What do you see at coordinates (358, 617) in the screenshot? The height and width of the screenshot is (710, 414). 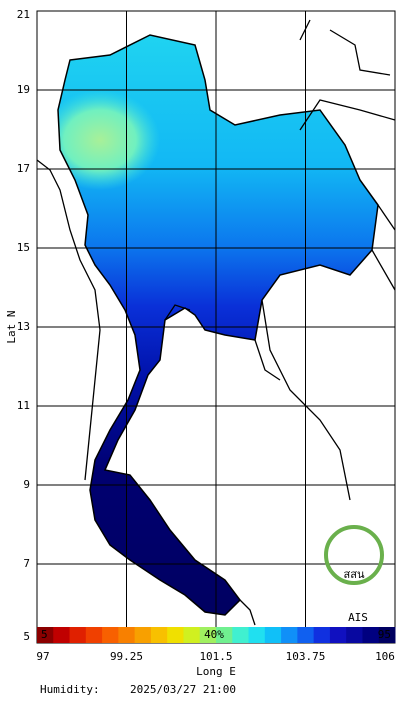 I see `logo-ais: AIS` at bounding box center [358, 617].